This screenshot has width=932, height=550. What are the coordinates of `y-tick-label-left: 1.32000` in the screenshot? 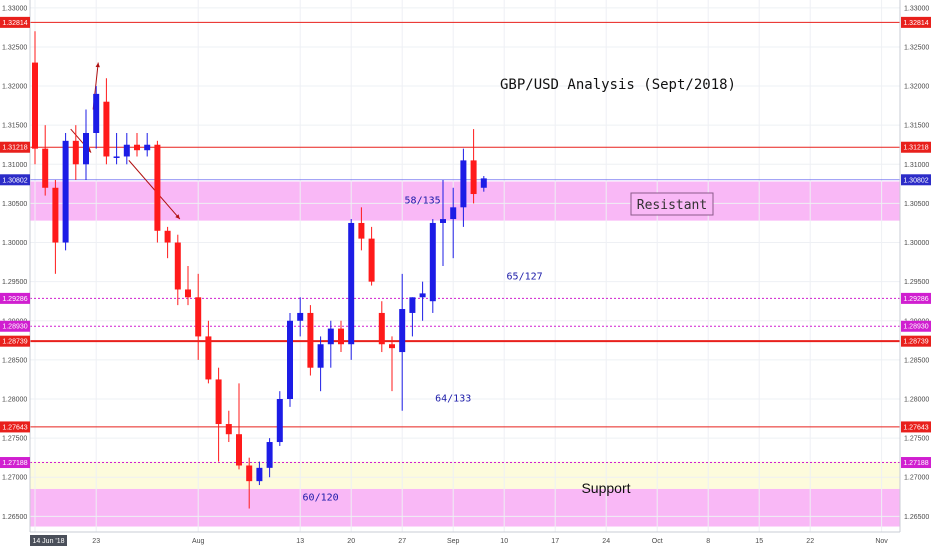 It's located at (14, 87).